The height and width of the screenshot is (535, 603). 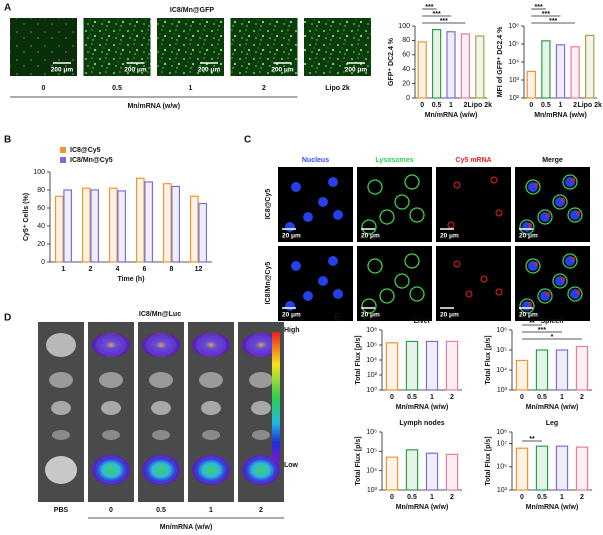 I want to click on x-tick-label: 12, so click(x=199, y=269).